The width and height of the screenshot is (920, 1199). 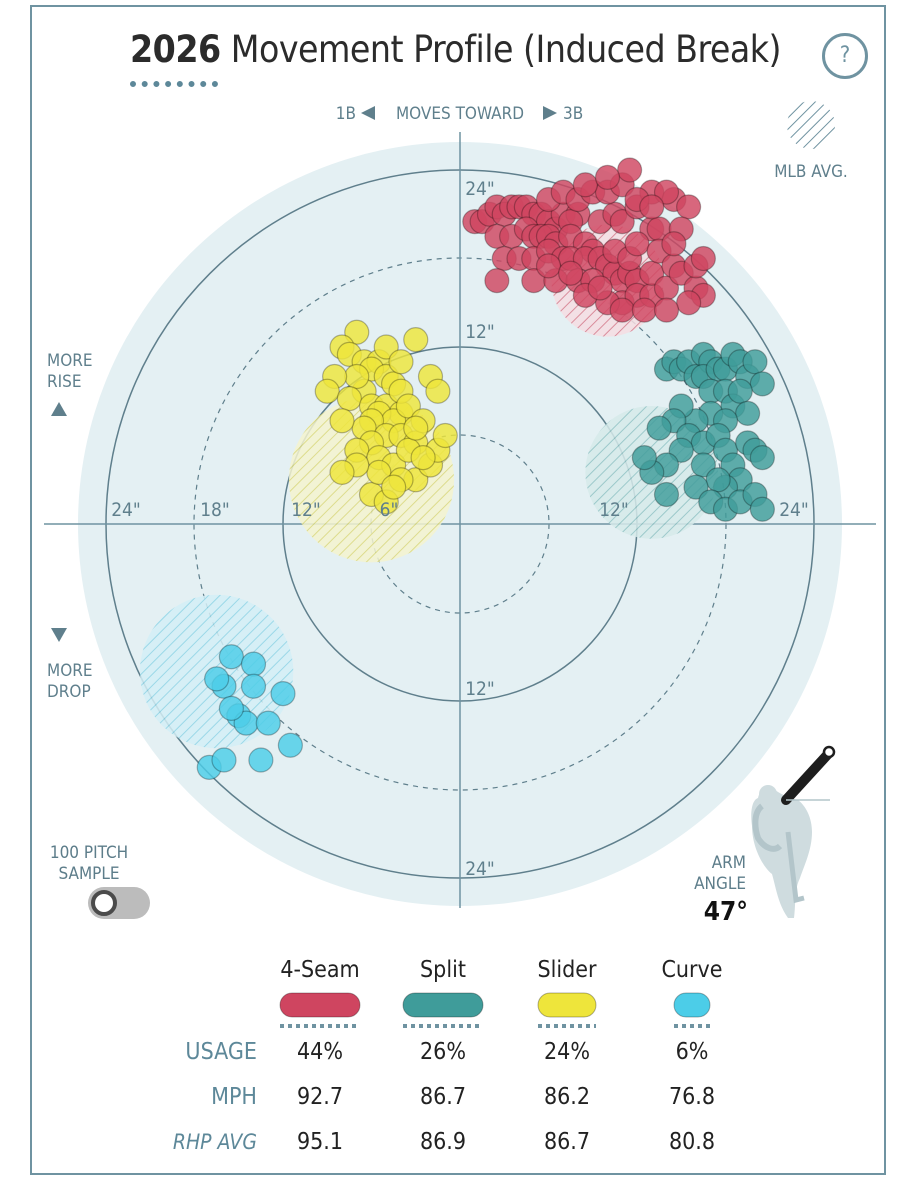 What do you see at coordinates (89, 853) in the screenshot?
I see `sample-label-line1: 100 PITCH` at bounding box center [89, 853].